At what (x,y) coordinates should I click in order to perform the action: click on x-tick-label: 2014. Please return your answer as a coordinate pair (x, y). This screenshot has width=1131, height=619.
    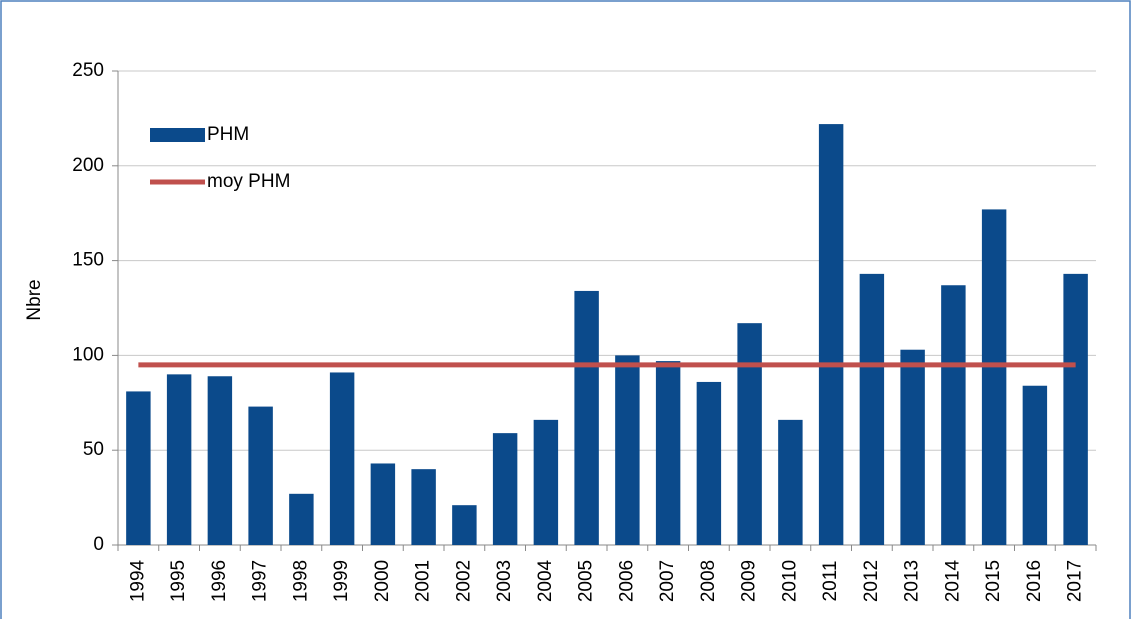
    Looking at the image, I should click on (952, 580).